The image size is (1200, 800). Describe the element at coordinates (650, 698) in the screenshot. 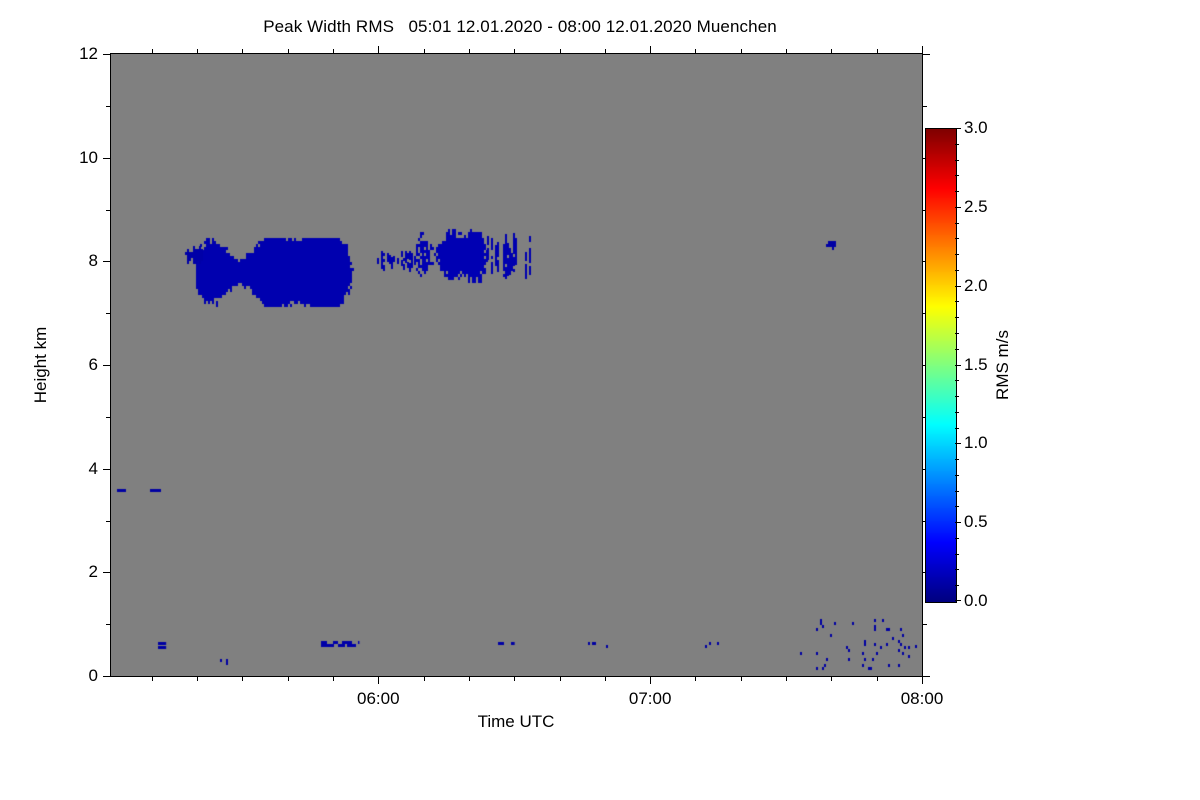

I see `x-tick-label: 07:00` at that location.